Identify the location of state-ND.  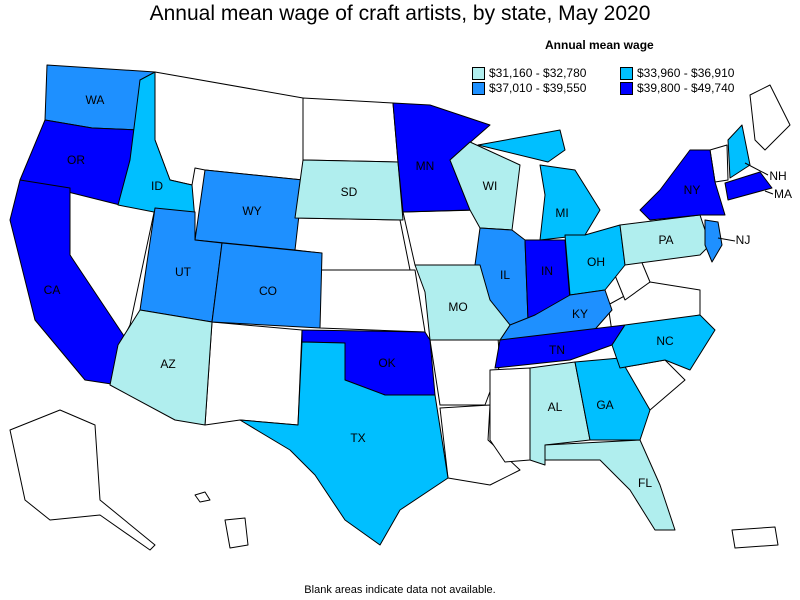
(350, 130).